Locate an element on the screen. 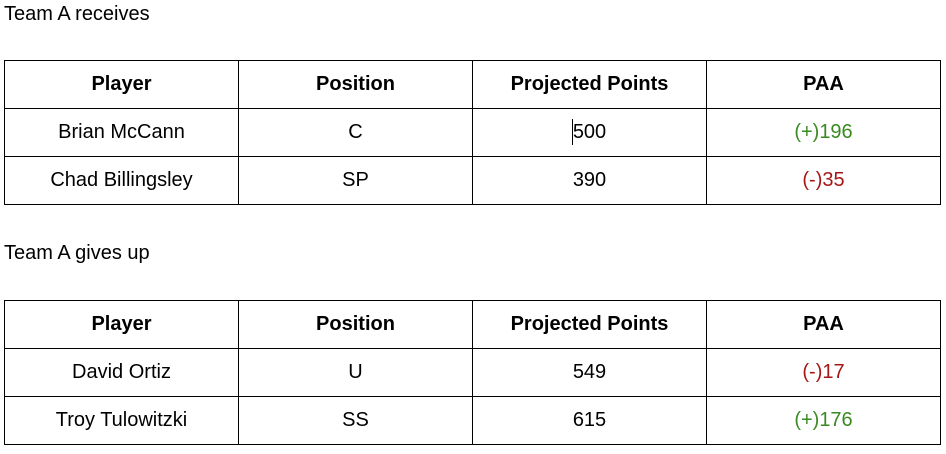 Image resolution: width=946 pixels, height=454 pixels. player-cell: Troy Tulowitzki is located at coordinates (121, 420).